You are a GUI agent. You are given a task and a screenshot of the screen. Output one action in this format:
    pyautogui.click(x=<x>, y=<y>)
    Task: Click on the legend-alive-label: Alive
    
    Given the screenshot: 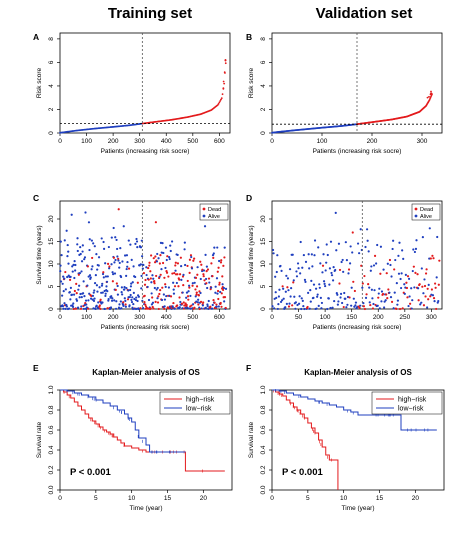 What is the action you would take?
    pyautogui.click(x=214, y=217)
    